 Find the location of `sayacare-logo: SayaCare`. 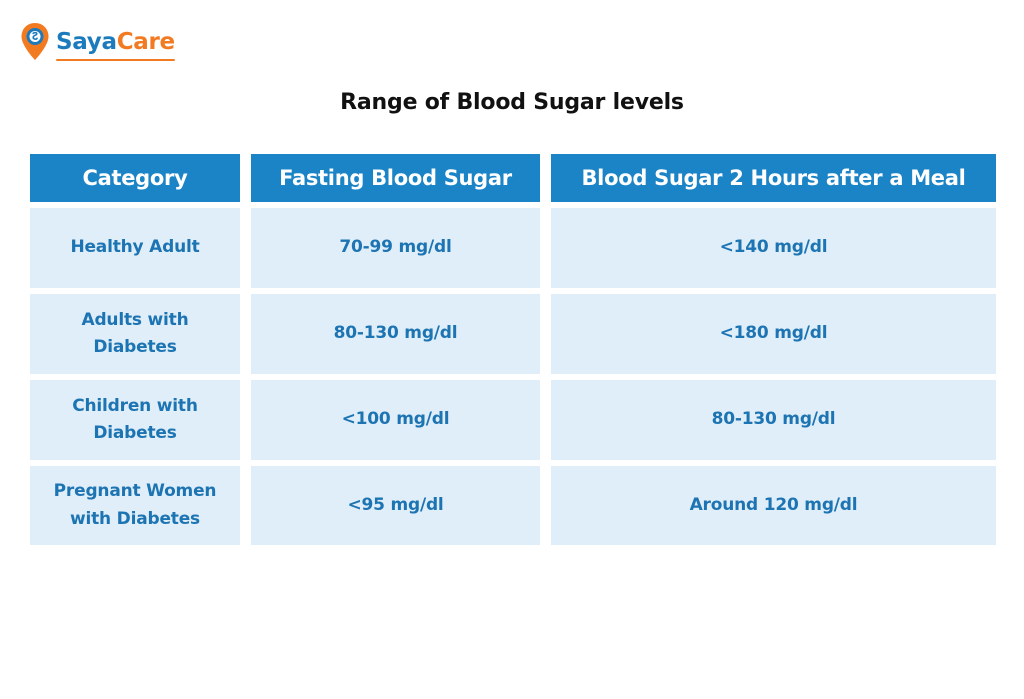

sayacare-logo: SayaCare is located at coordinates (97, 42).